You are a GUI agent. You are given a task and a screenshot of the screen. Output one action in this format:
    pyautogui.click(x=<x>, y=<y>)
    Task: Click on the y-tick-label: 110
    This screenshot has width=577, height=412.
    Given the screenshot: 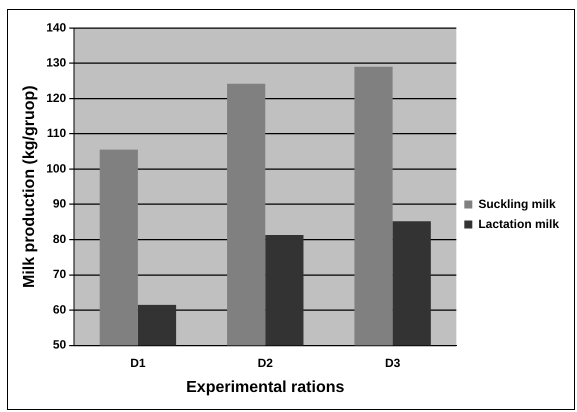 What is the action you would take?
    pyautogui.click(x=56, y=133)
    